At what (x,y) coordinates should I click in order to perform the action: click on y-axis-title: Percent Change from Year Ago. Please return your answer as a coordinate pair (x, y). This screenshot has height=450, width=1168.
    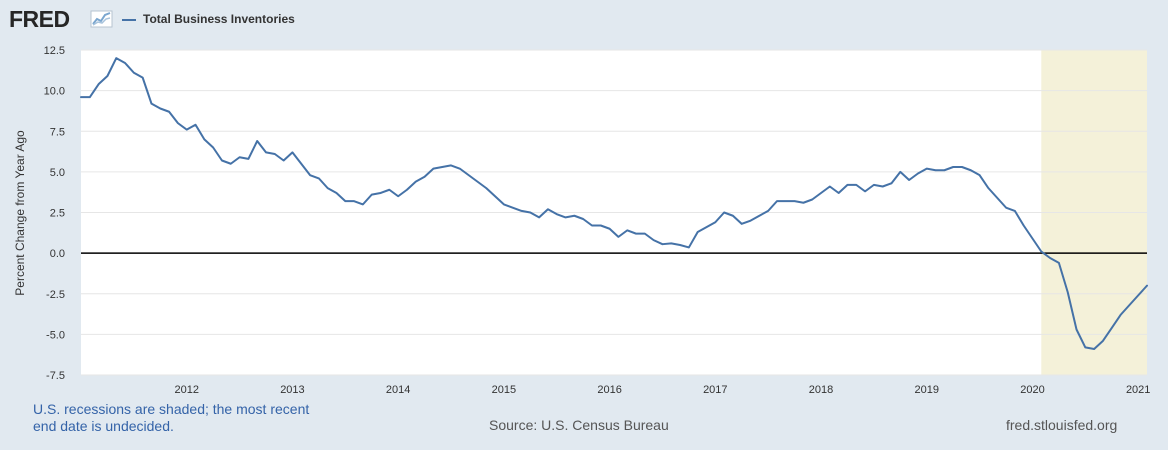
    Looking at the image, I should click on (20, 213).